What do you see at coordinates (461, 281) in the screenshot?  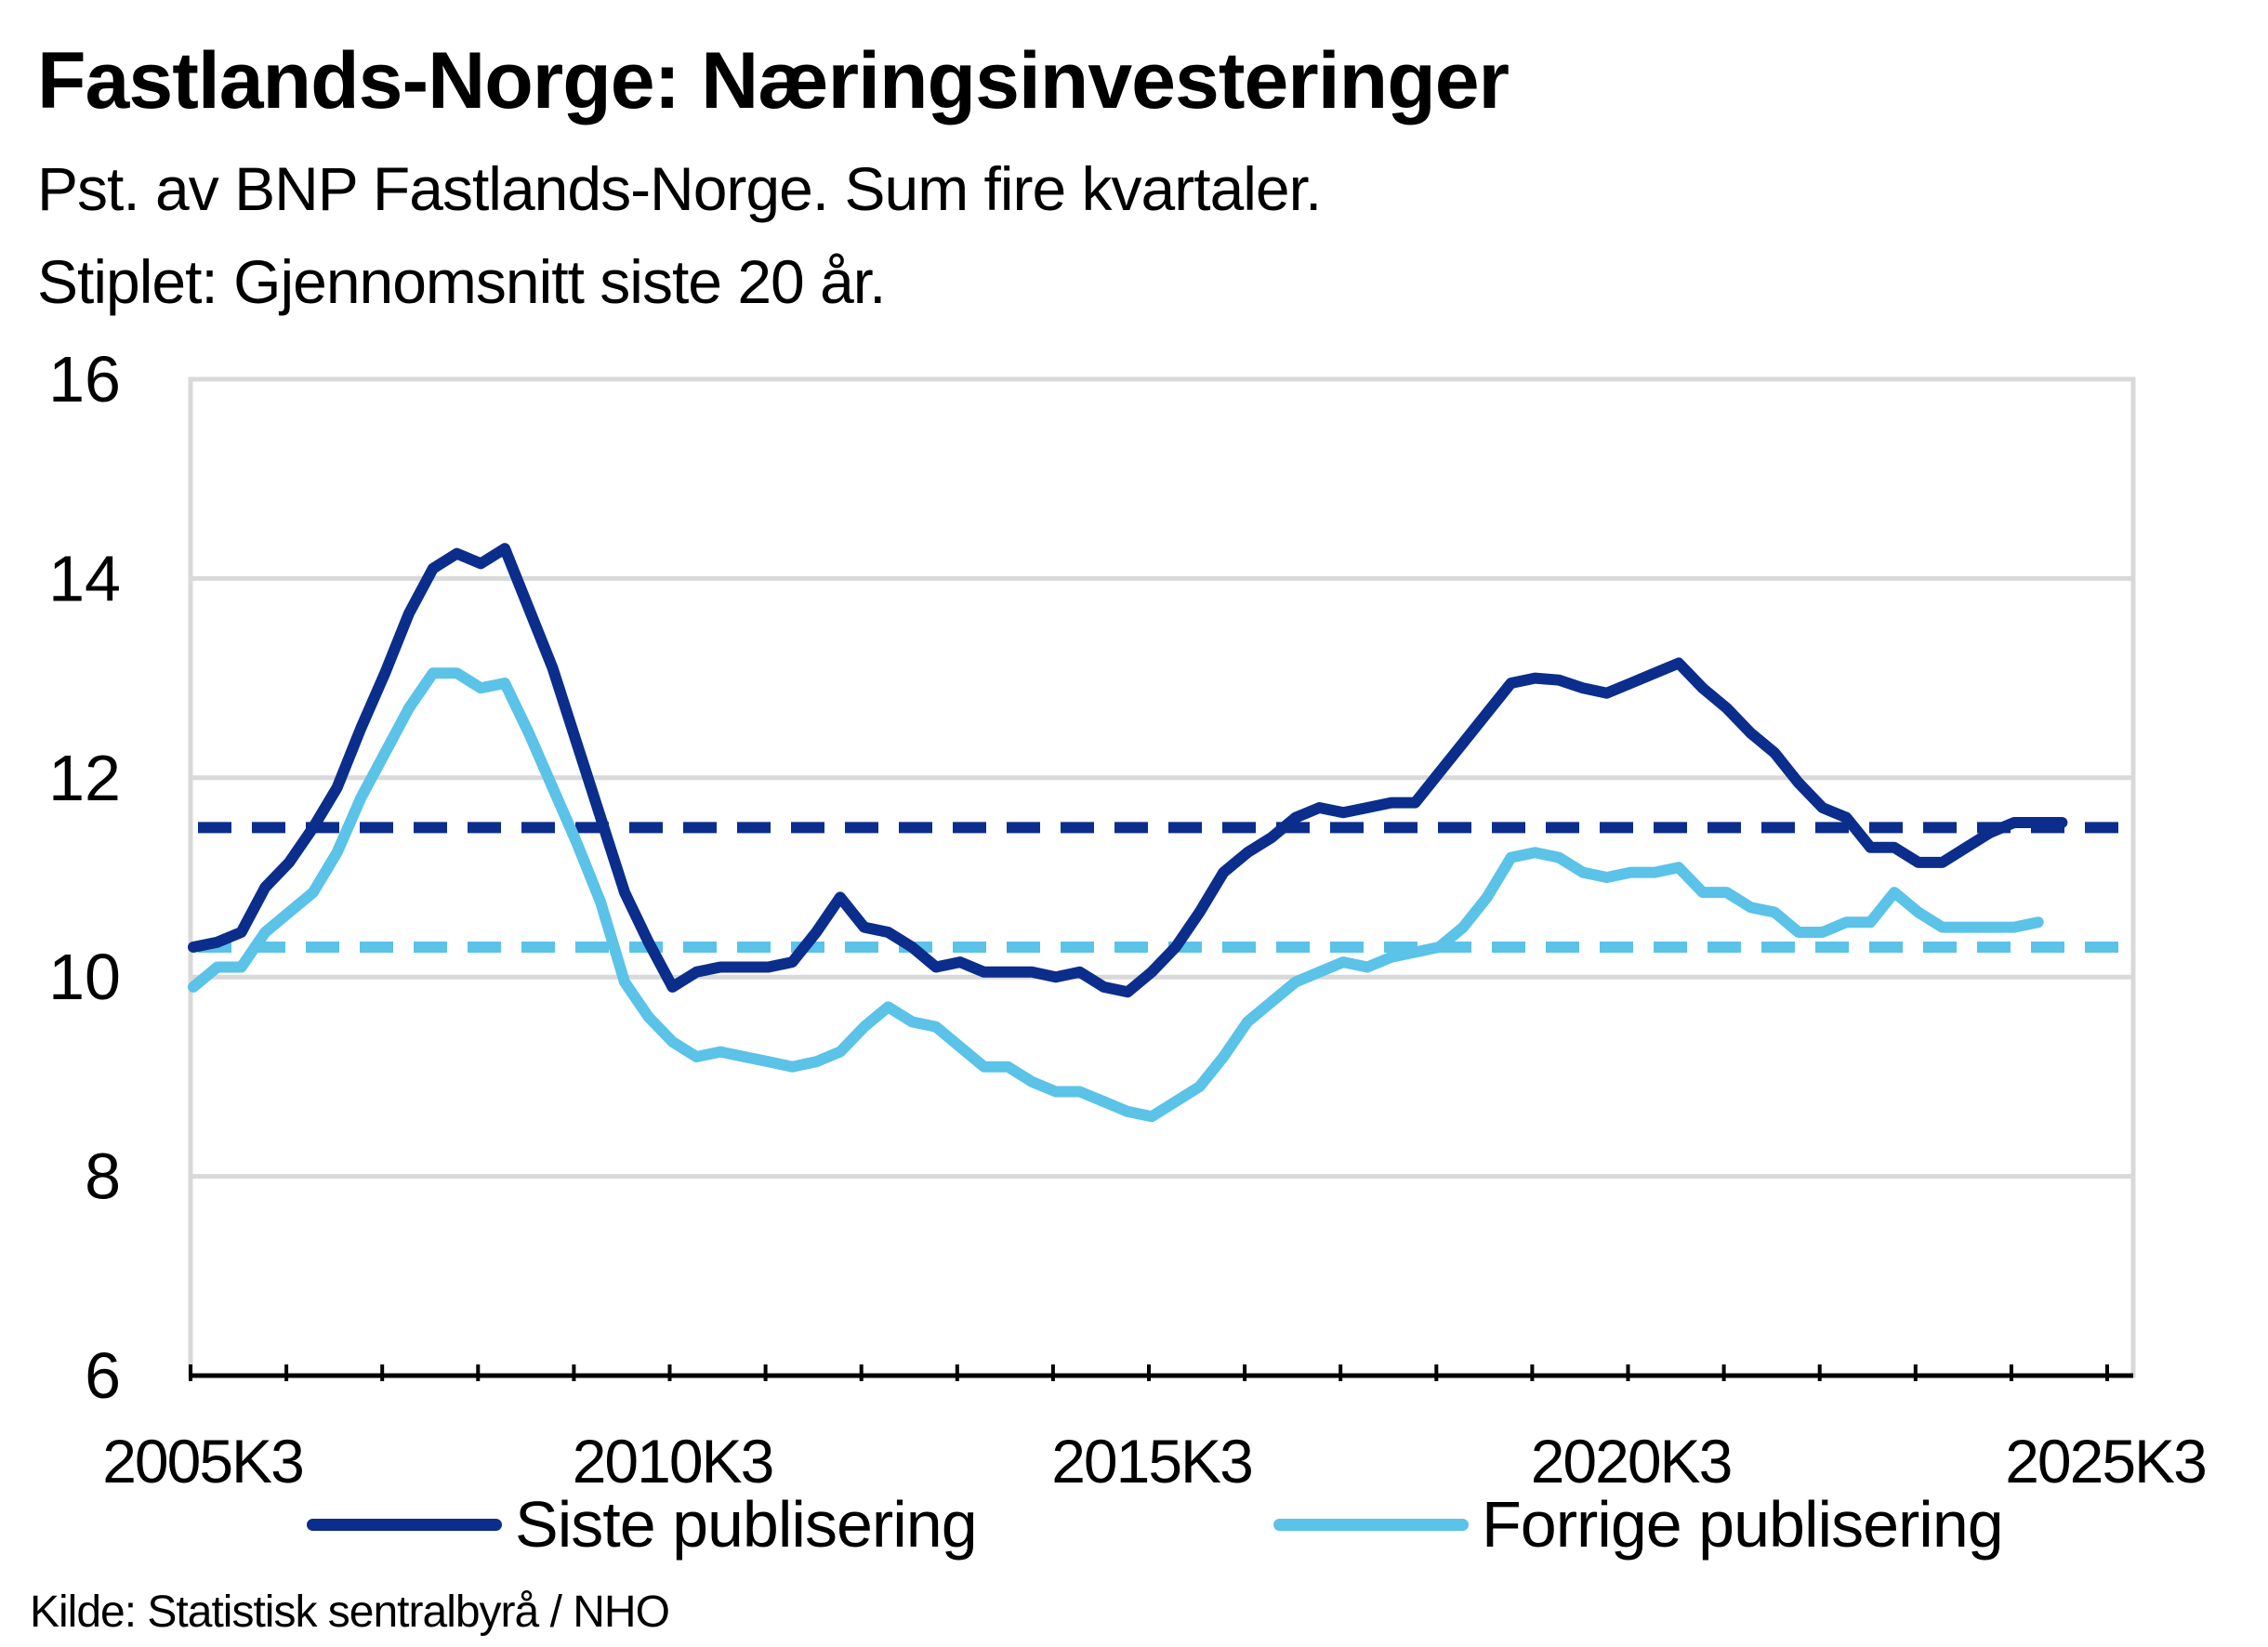 I see `chart-subtitle-line2: Stiplet: Gjennomsnitt siste 20 år.` at bounding box center [461, 281].